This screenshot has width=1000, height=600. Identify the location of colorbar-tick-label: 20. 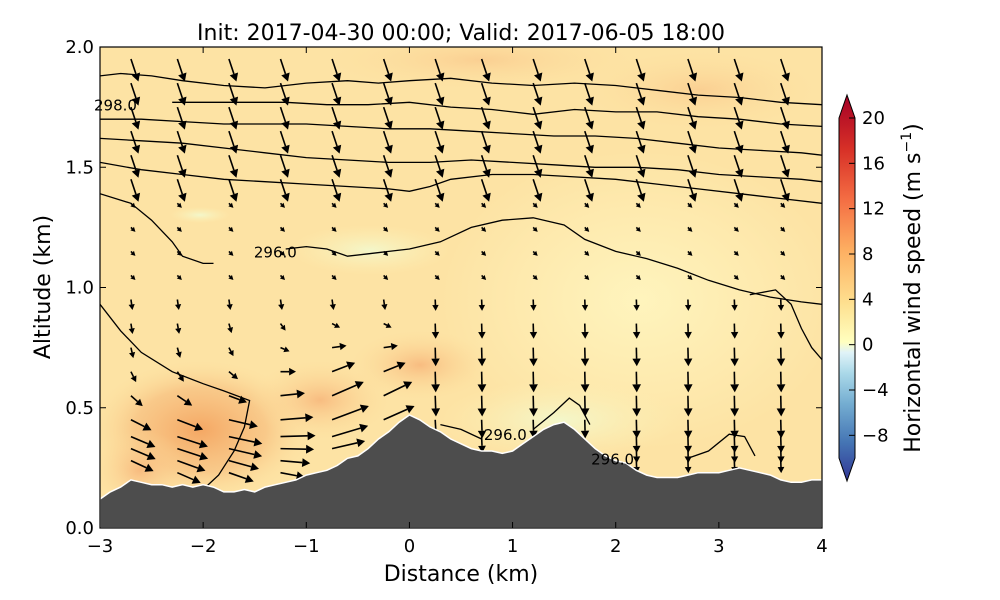
(873, 118).